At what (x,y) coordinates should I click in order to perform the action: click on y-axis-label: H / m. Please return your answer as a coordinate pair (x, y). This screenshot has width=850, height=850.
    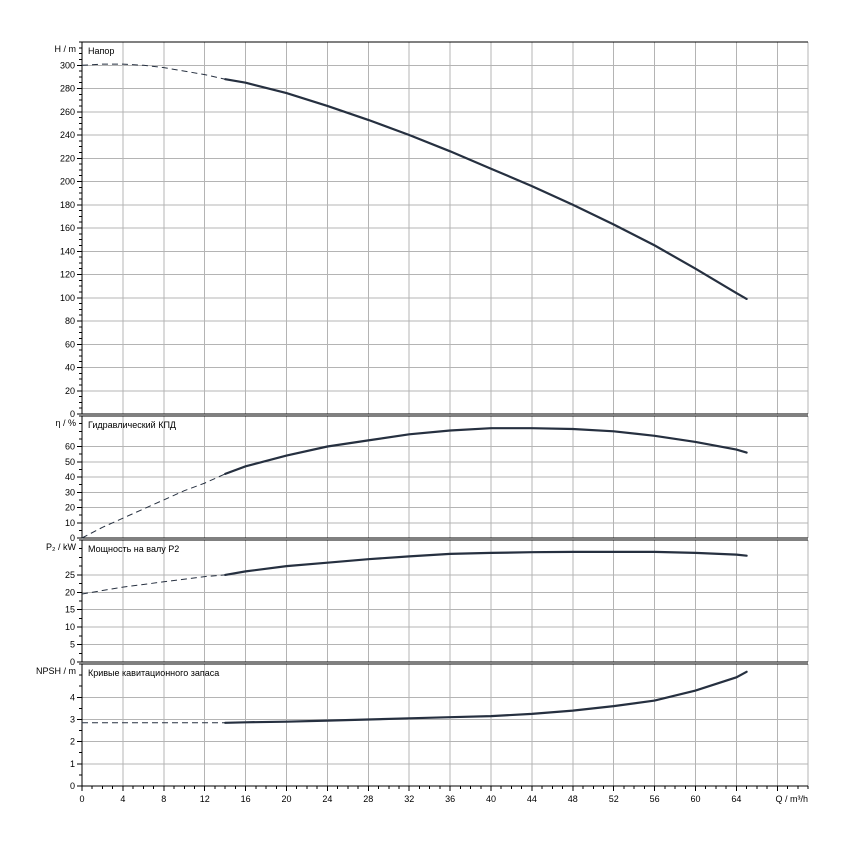
    Looking at the image, I should click on (66, 49).